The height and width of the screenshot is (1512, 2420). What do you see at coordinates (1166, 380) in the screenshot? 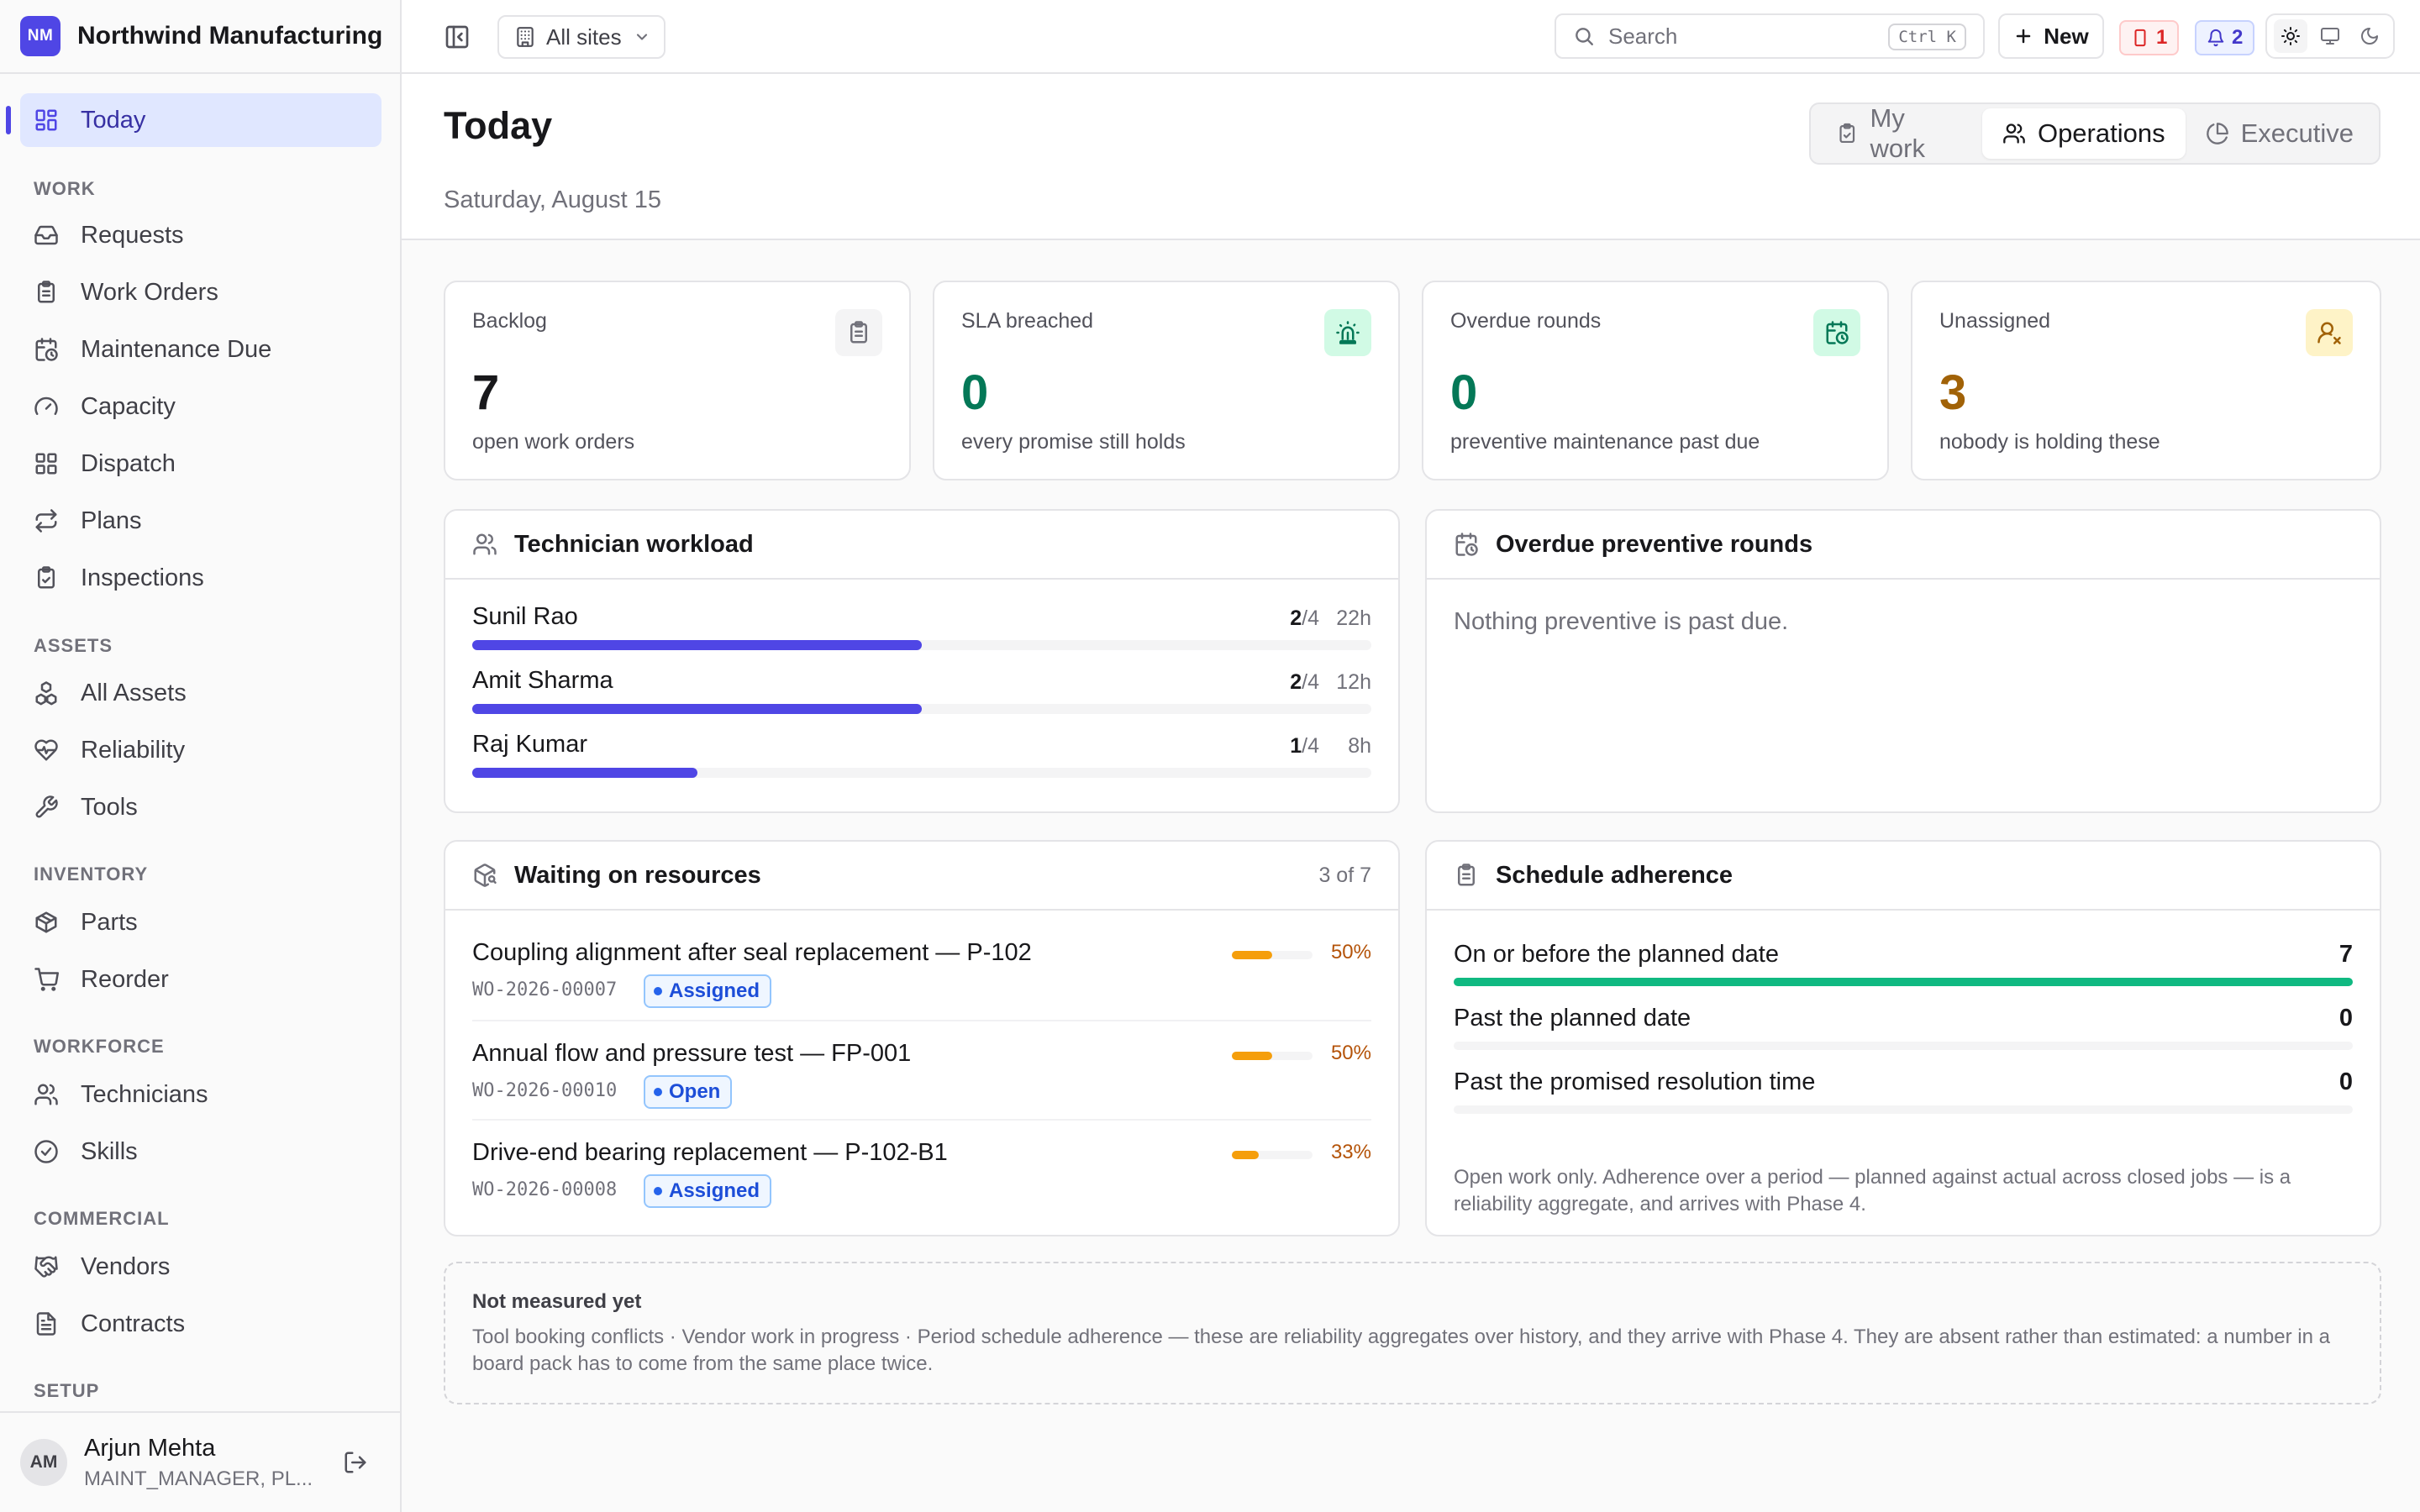
I see `kpi-card-sla-breached: SLA breached 0 every promise still holds` at bounding box center [1166, 380].